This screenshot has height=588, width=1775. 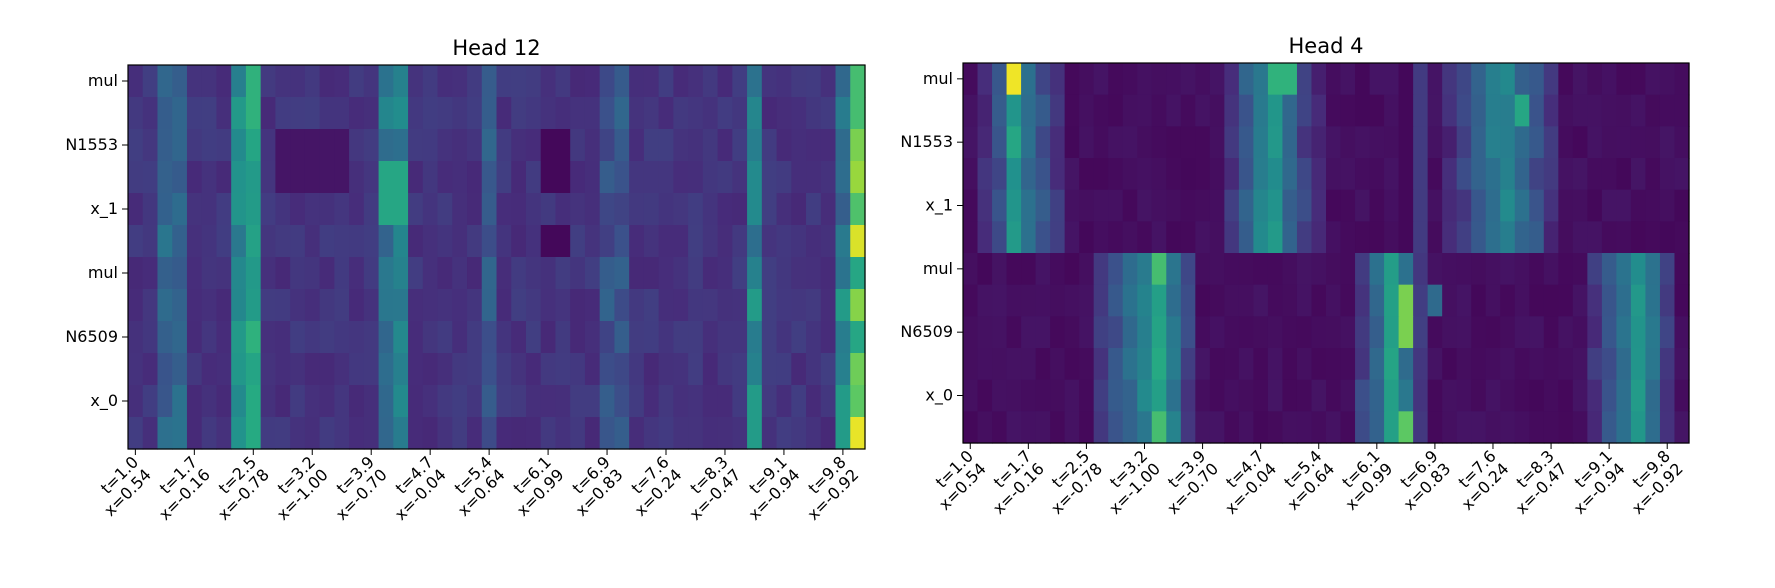 What do you see at coordinates (1479, 480) in the screenshot?
I see `x-tick-label: t=7.6x=0.24` at bounding box center [1479, 480].